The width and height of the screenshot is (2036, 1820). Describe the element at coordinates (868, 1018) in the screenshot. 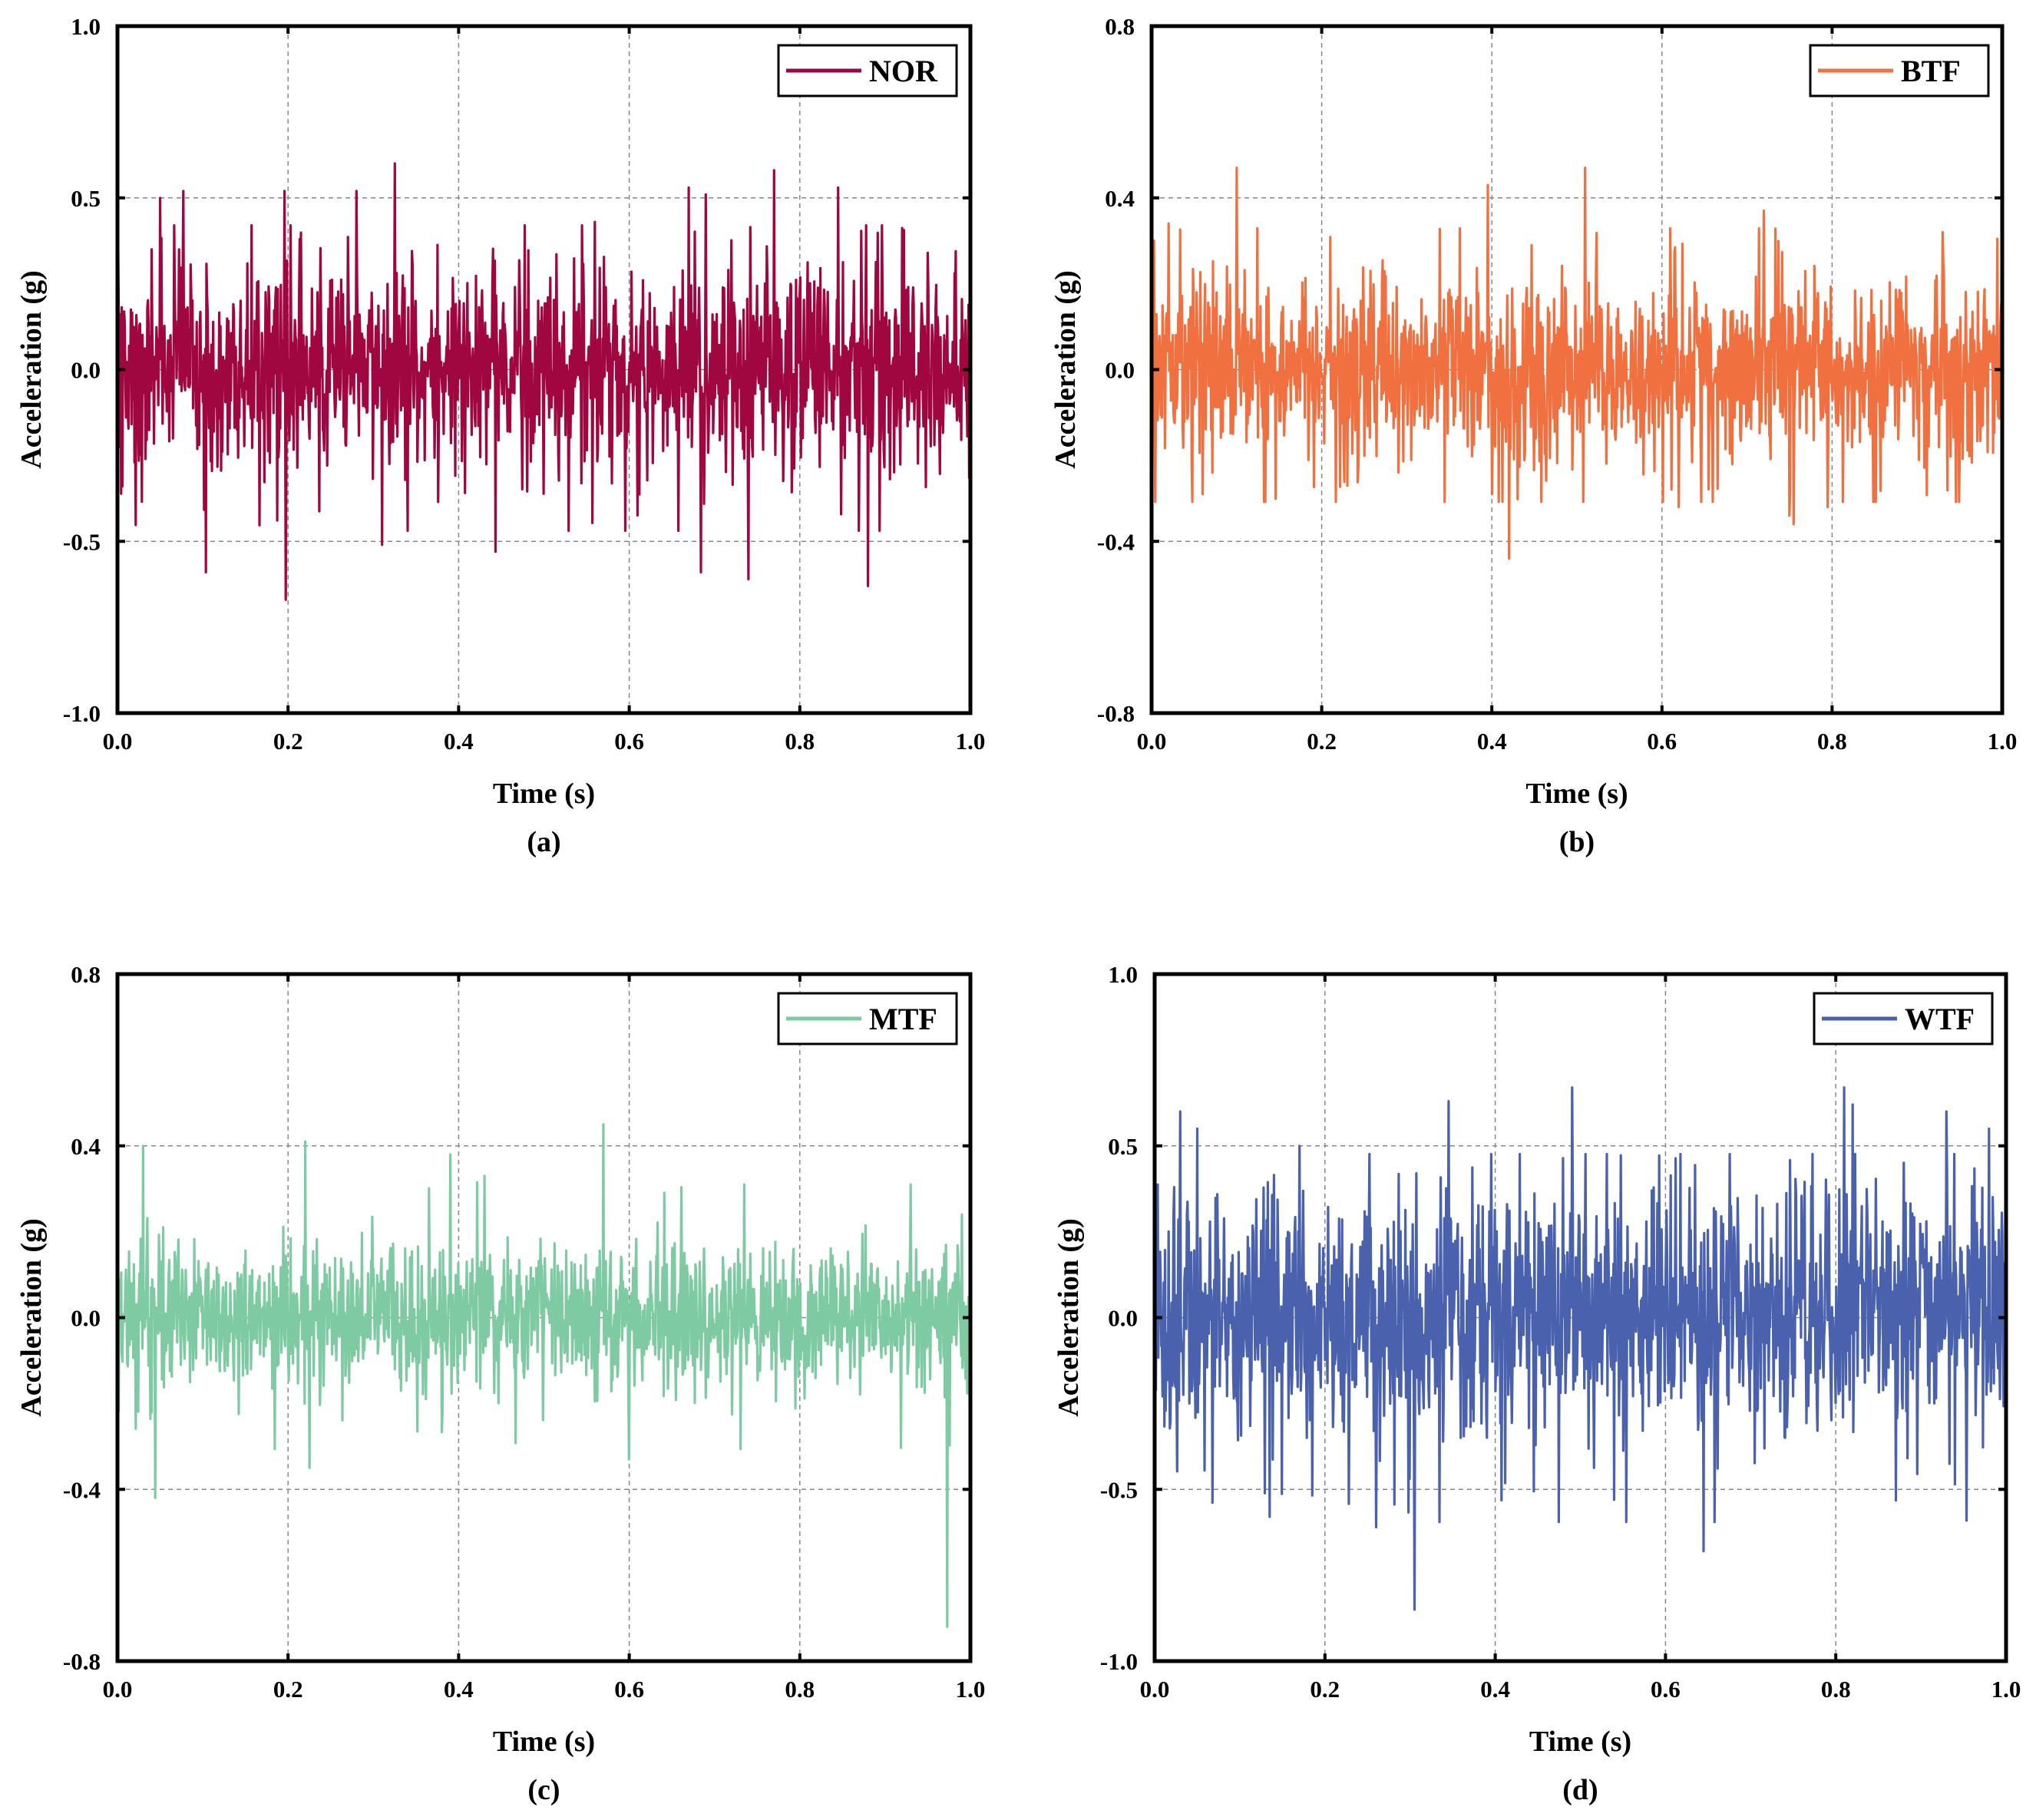

I see `legend: MTF` at that location.